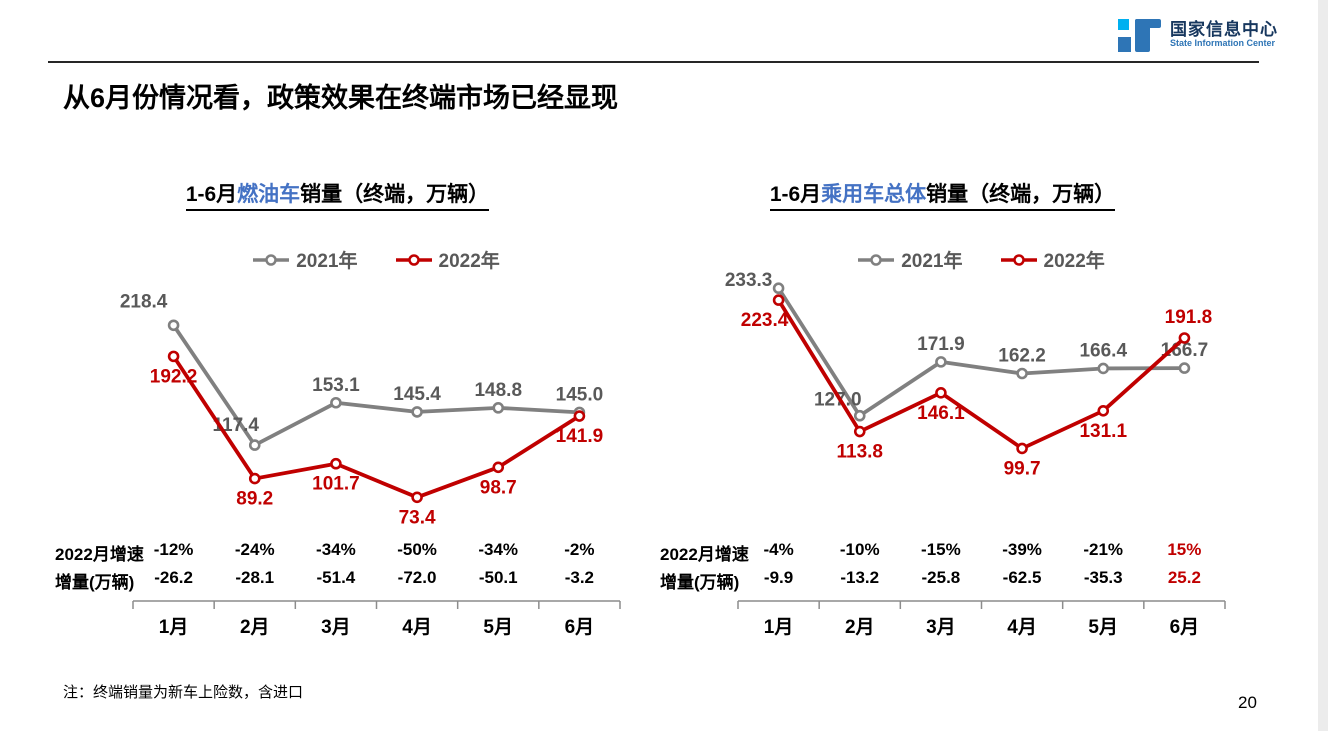 The height and width of the screenshot is (731, 1328). What do you see at coordinates (254, 549) in the screenshot?
I see `row-value: -24%` at bounding box center [254, 549].